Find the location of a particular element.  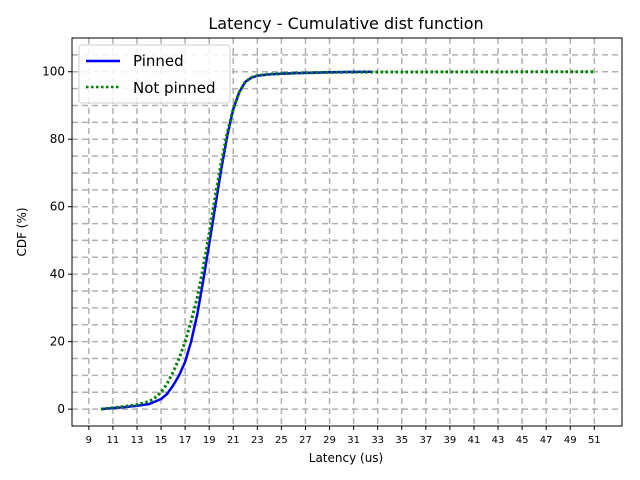

legend: Pinned Not pinned is located at coordinates (154, 74).